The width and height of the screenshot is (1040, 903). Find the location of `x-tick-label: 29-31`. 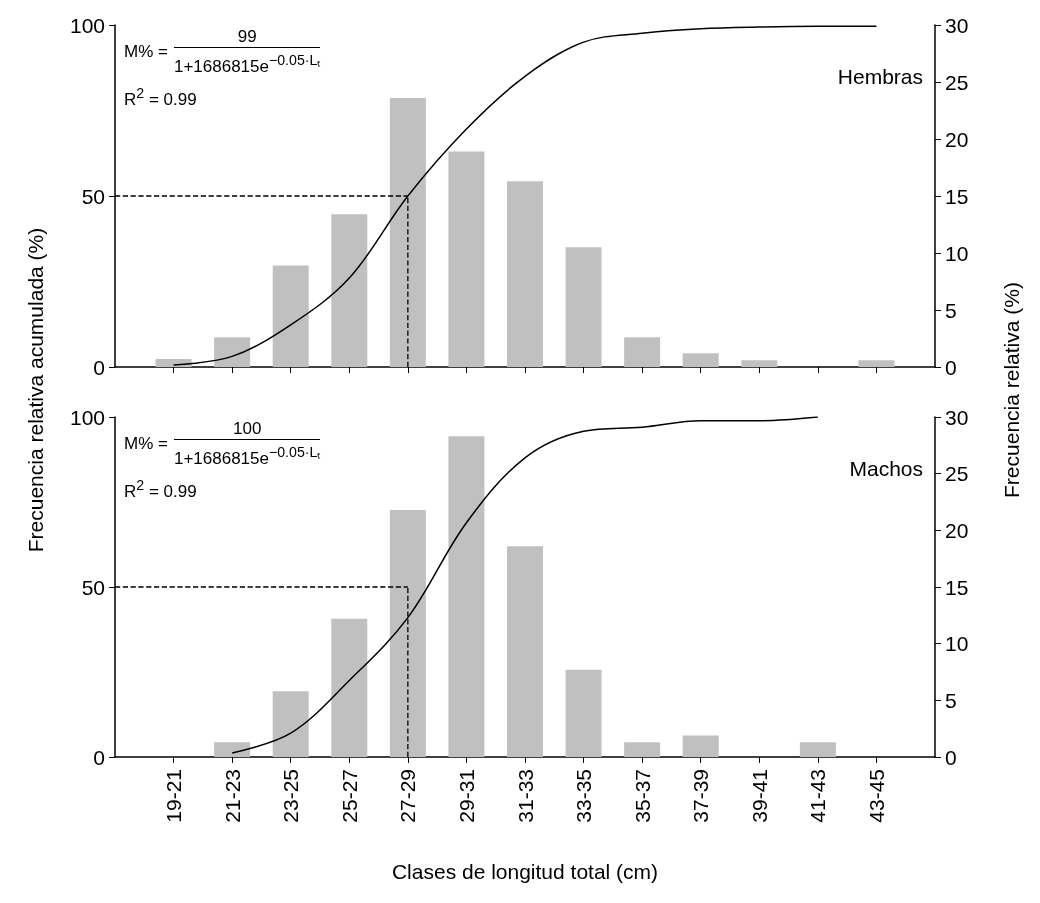

x-tick-label: 29-31 is located at coordinates (466, 796).